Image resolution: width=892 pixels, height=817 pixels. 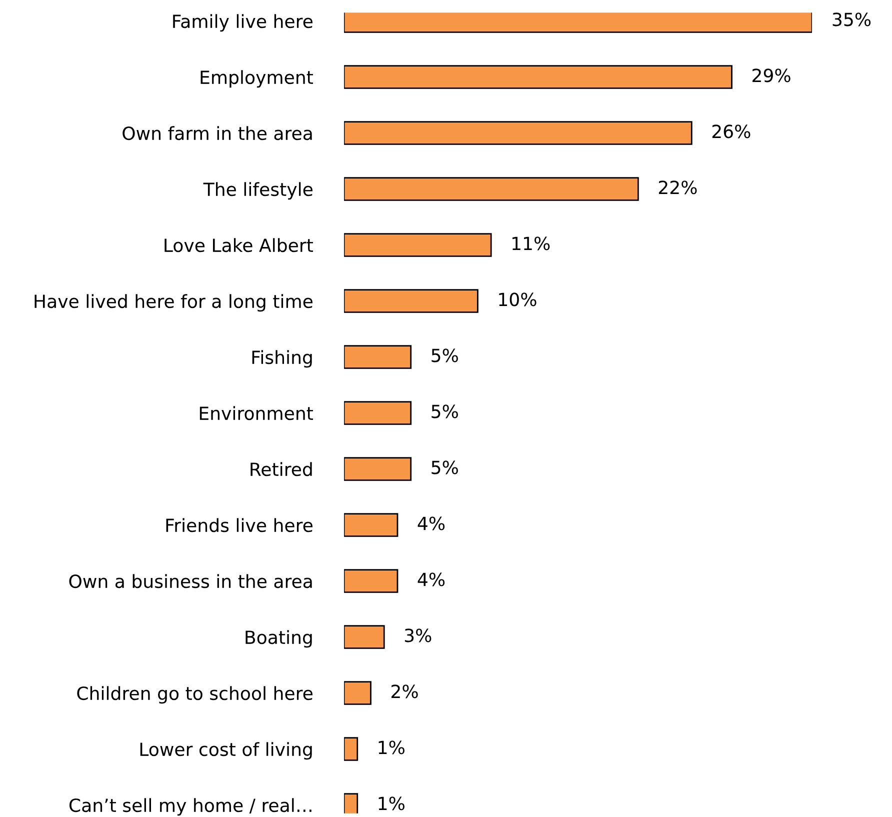 What do you see at coordinates (281, 469) in the screenshot?
I see `y-tick-label: Retired` at bounding box center [281, 469].